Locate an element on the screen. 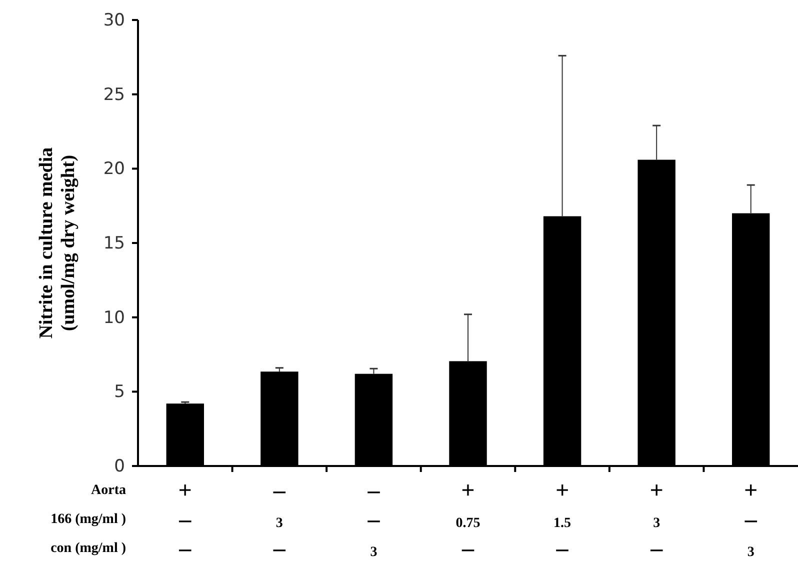  x-tick-label: + – 3 is located at coordinates (751, 519).